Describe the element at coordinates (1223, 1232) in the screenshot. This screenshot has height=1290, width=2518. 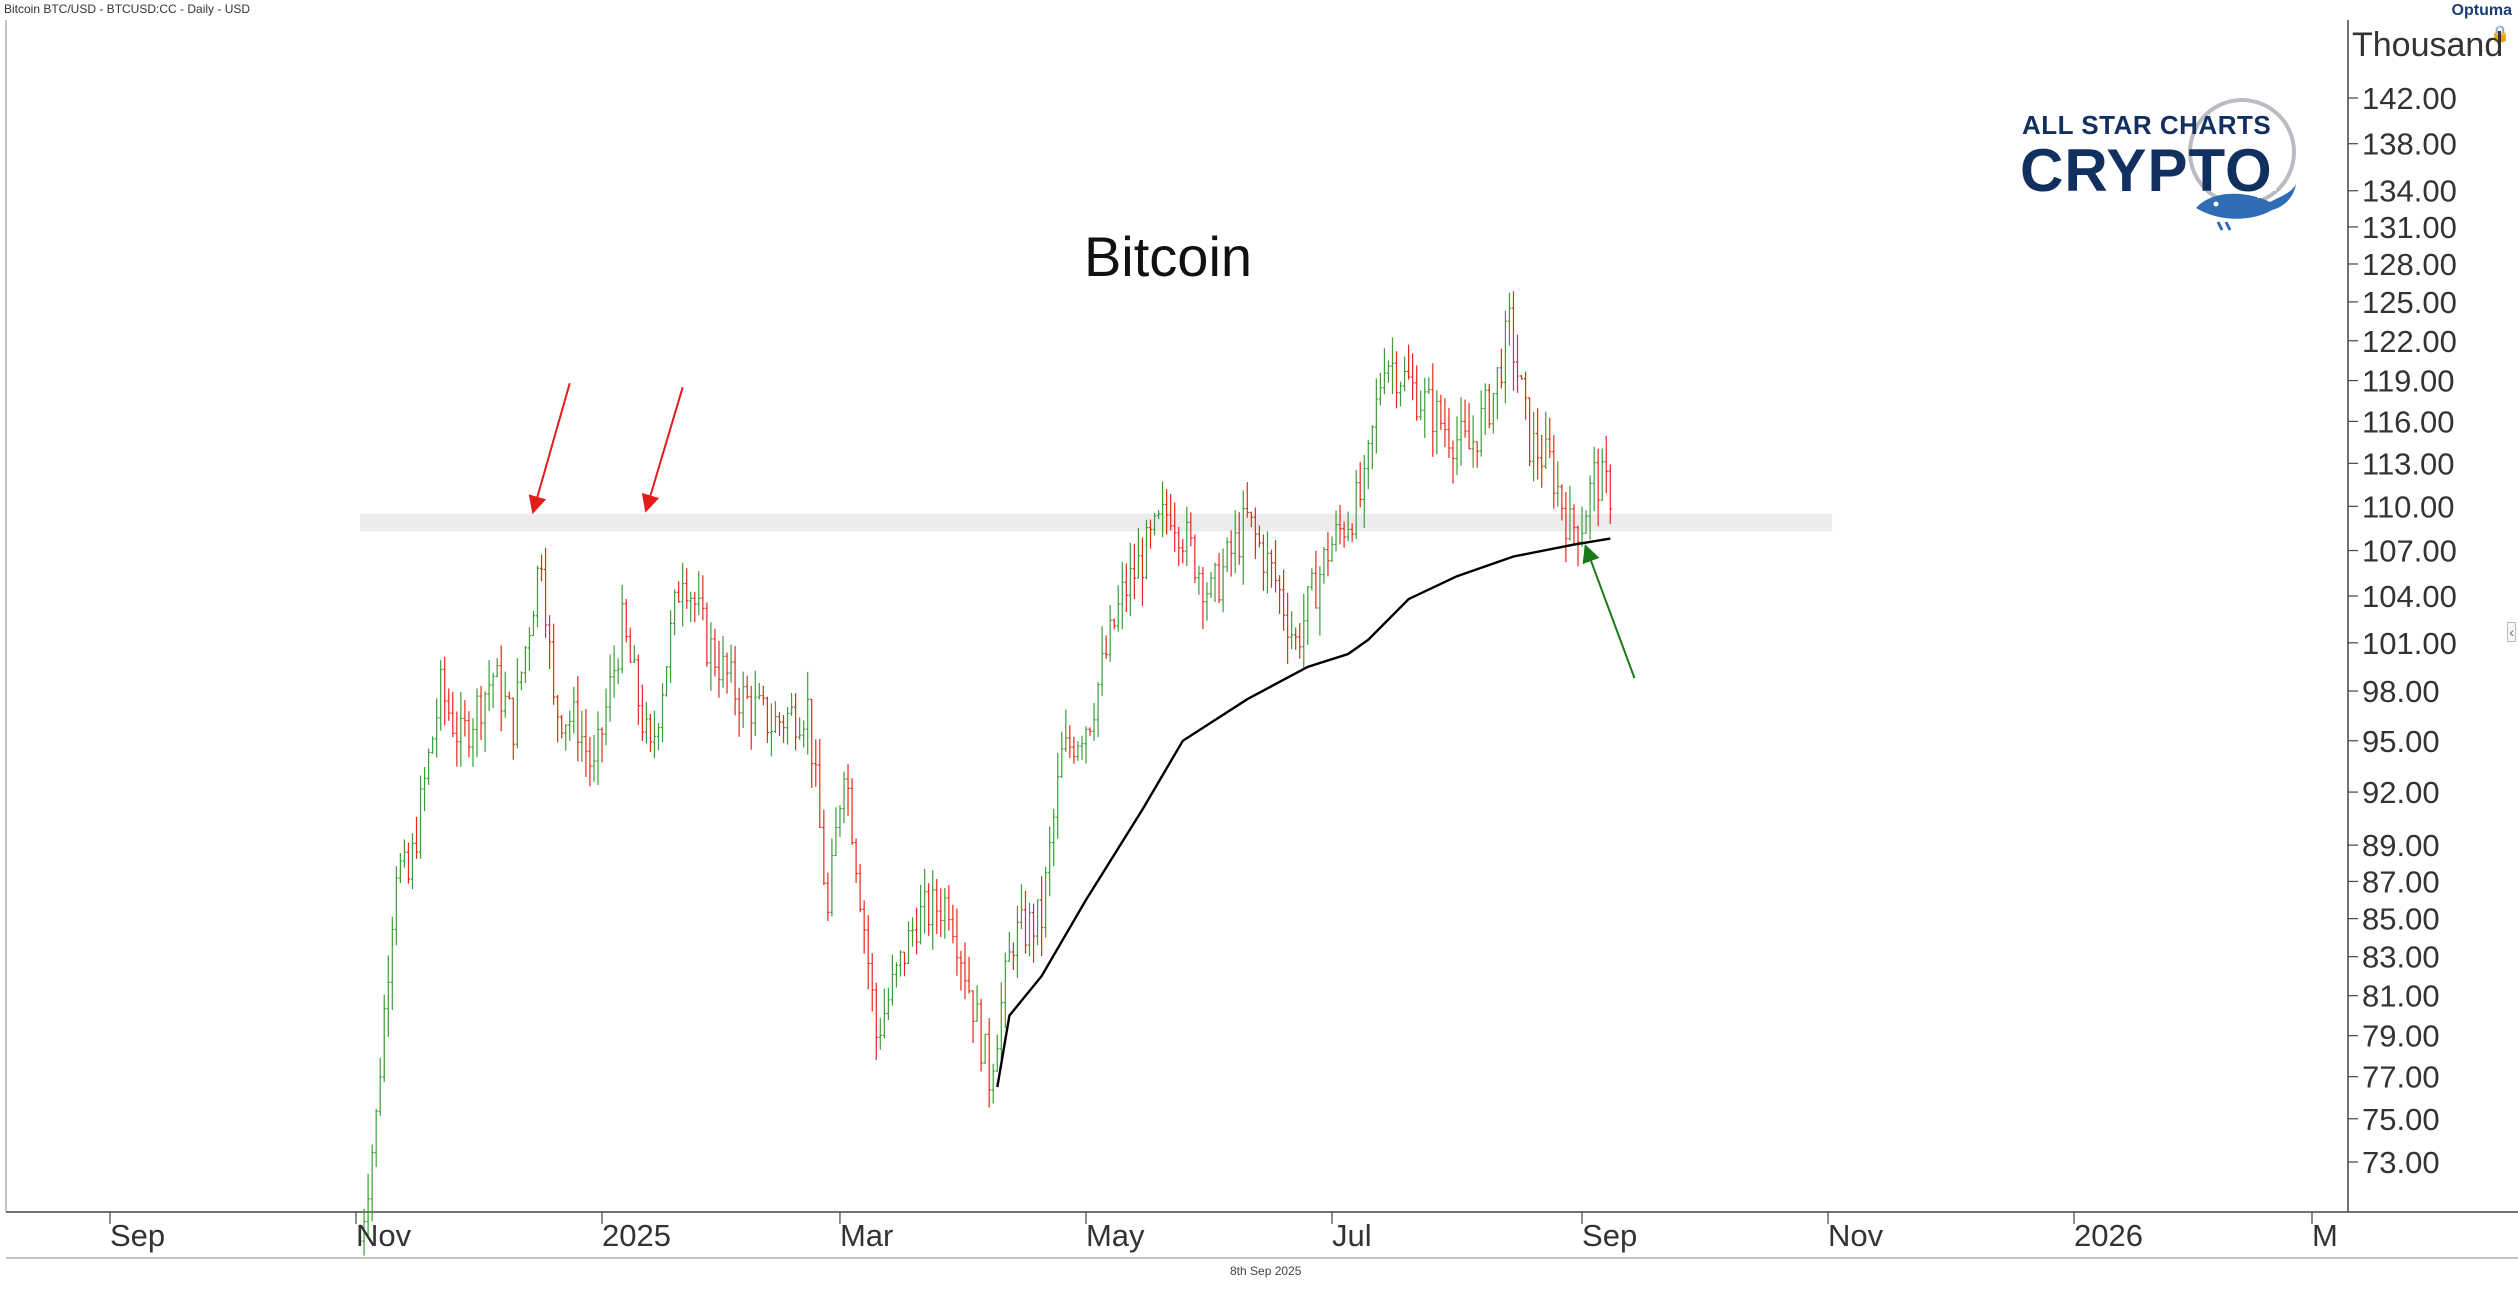
I see `time-axis: Sep Nov 2025 Mar May Jul Sep Nov 2026 M` at that location.